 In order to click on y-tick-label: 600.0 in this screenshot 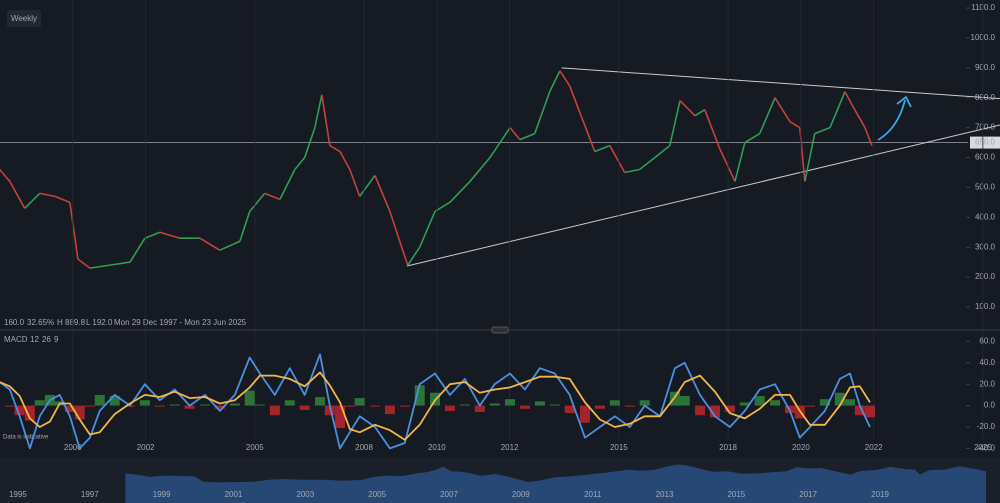, I will do `click(985, 157)`.